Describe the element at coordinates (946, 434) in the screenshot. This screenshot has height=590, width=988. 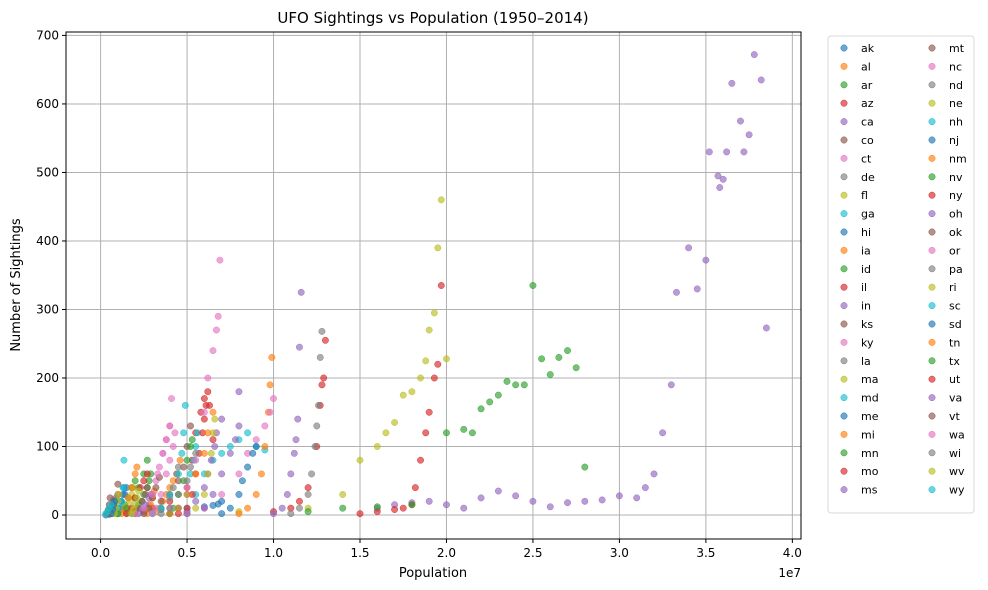
I see `legend-item-wa: wa` at that location.